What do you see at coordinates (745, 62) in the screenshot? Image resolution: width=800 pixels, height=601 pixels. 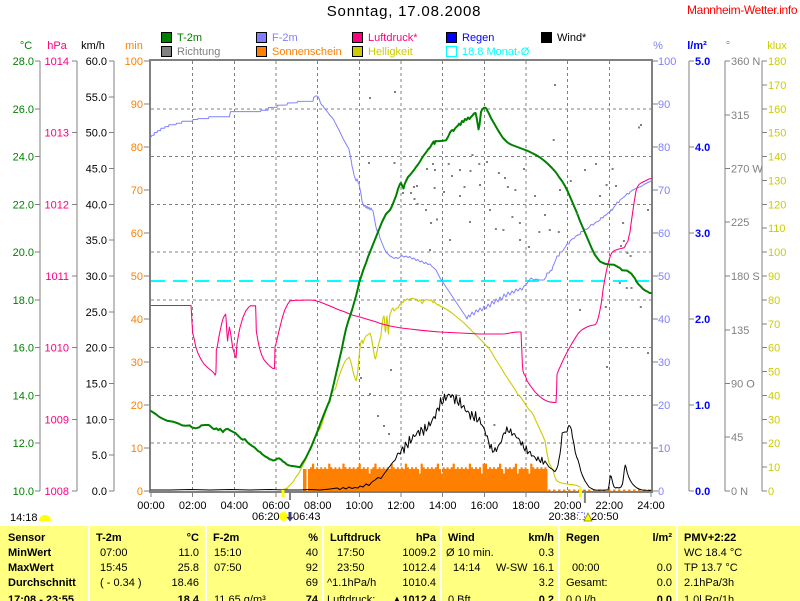 I see `svg-text: 360 N` at bounding box center [745, 62].